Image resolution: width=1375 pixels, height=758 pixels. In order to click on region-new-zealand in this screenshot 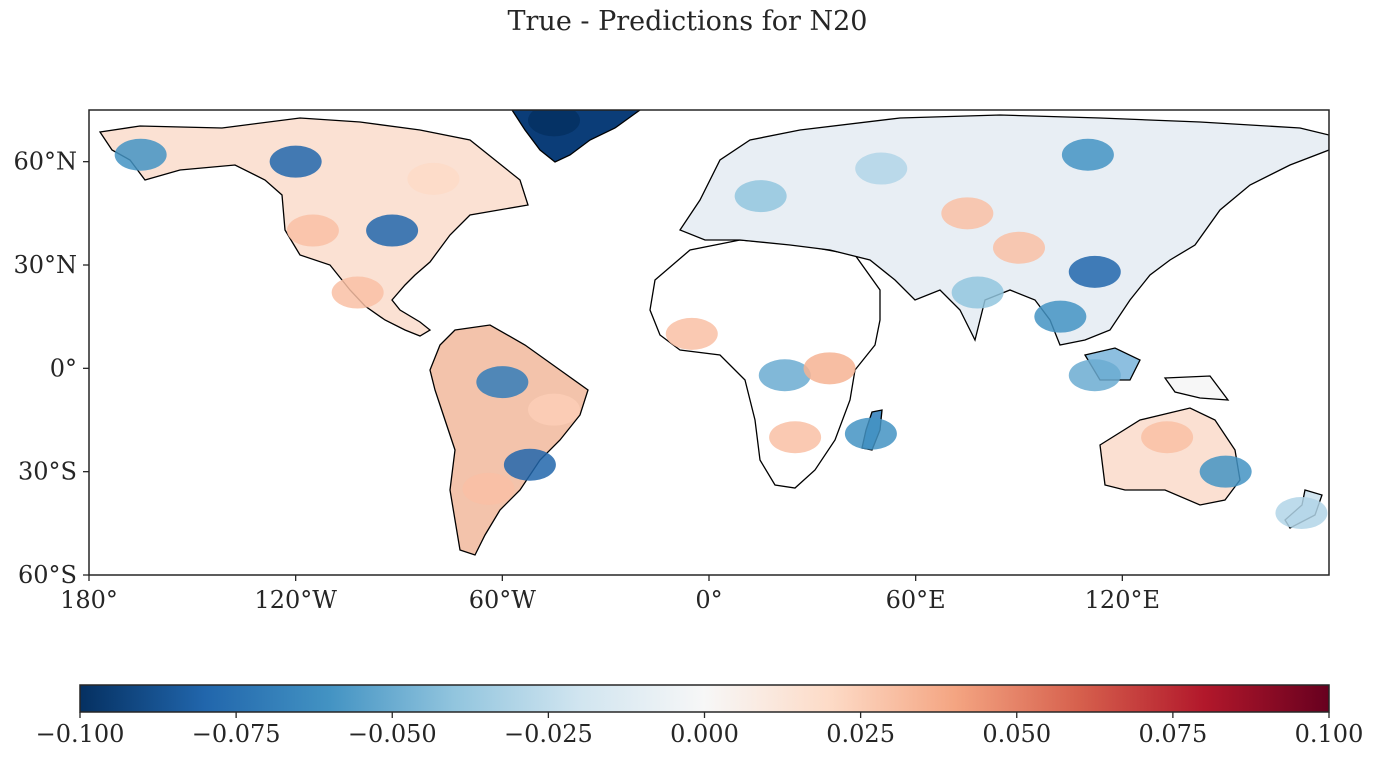, I will do `click(1301, 513)`.